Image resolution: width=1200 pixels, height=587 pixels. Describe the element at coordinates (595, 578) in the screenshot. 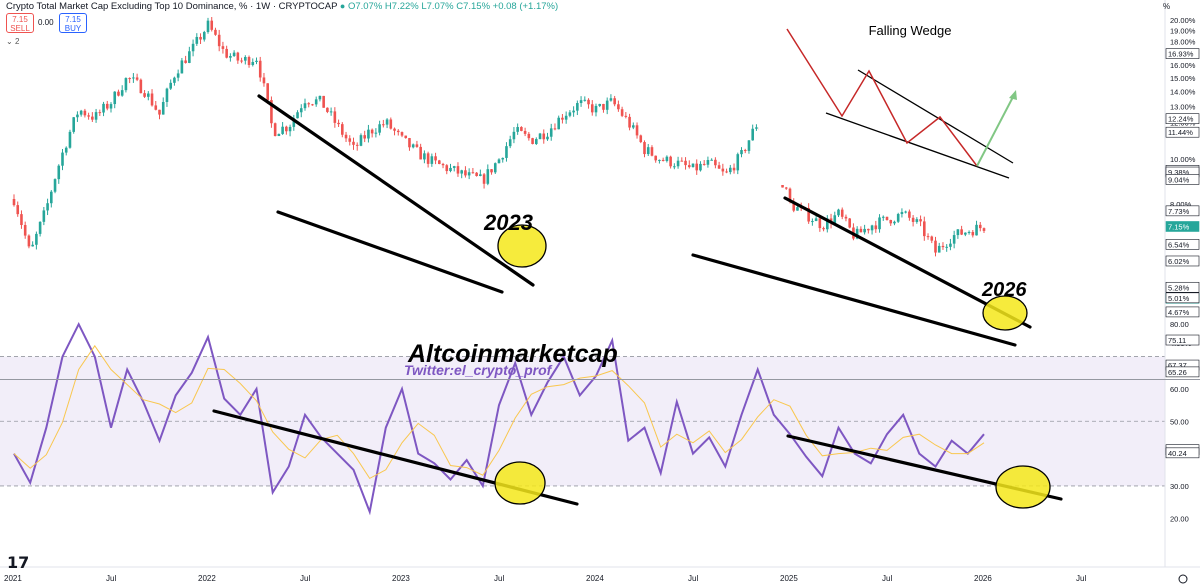

I see `time-tick-label: 2024` at that location.